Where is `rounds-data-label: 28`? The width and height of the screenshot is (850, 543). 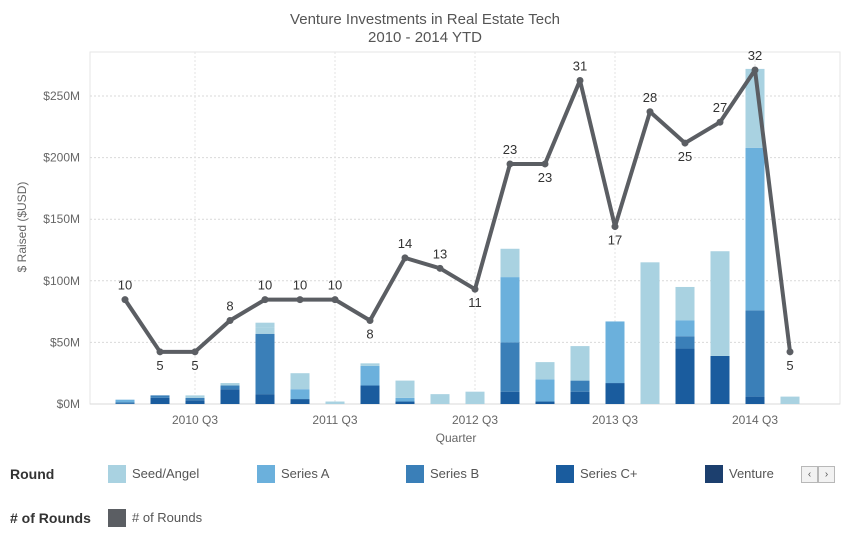 rounds-data-label: 28 is located at coordinates (650, 97).